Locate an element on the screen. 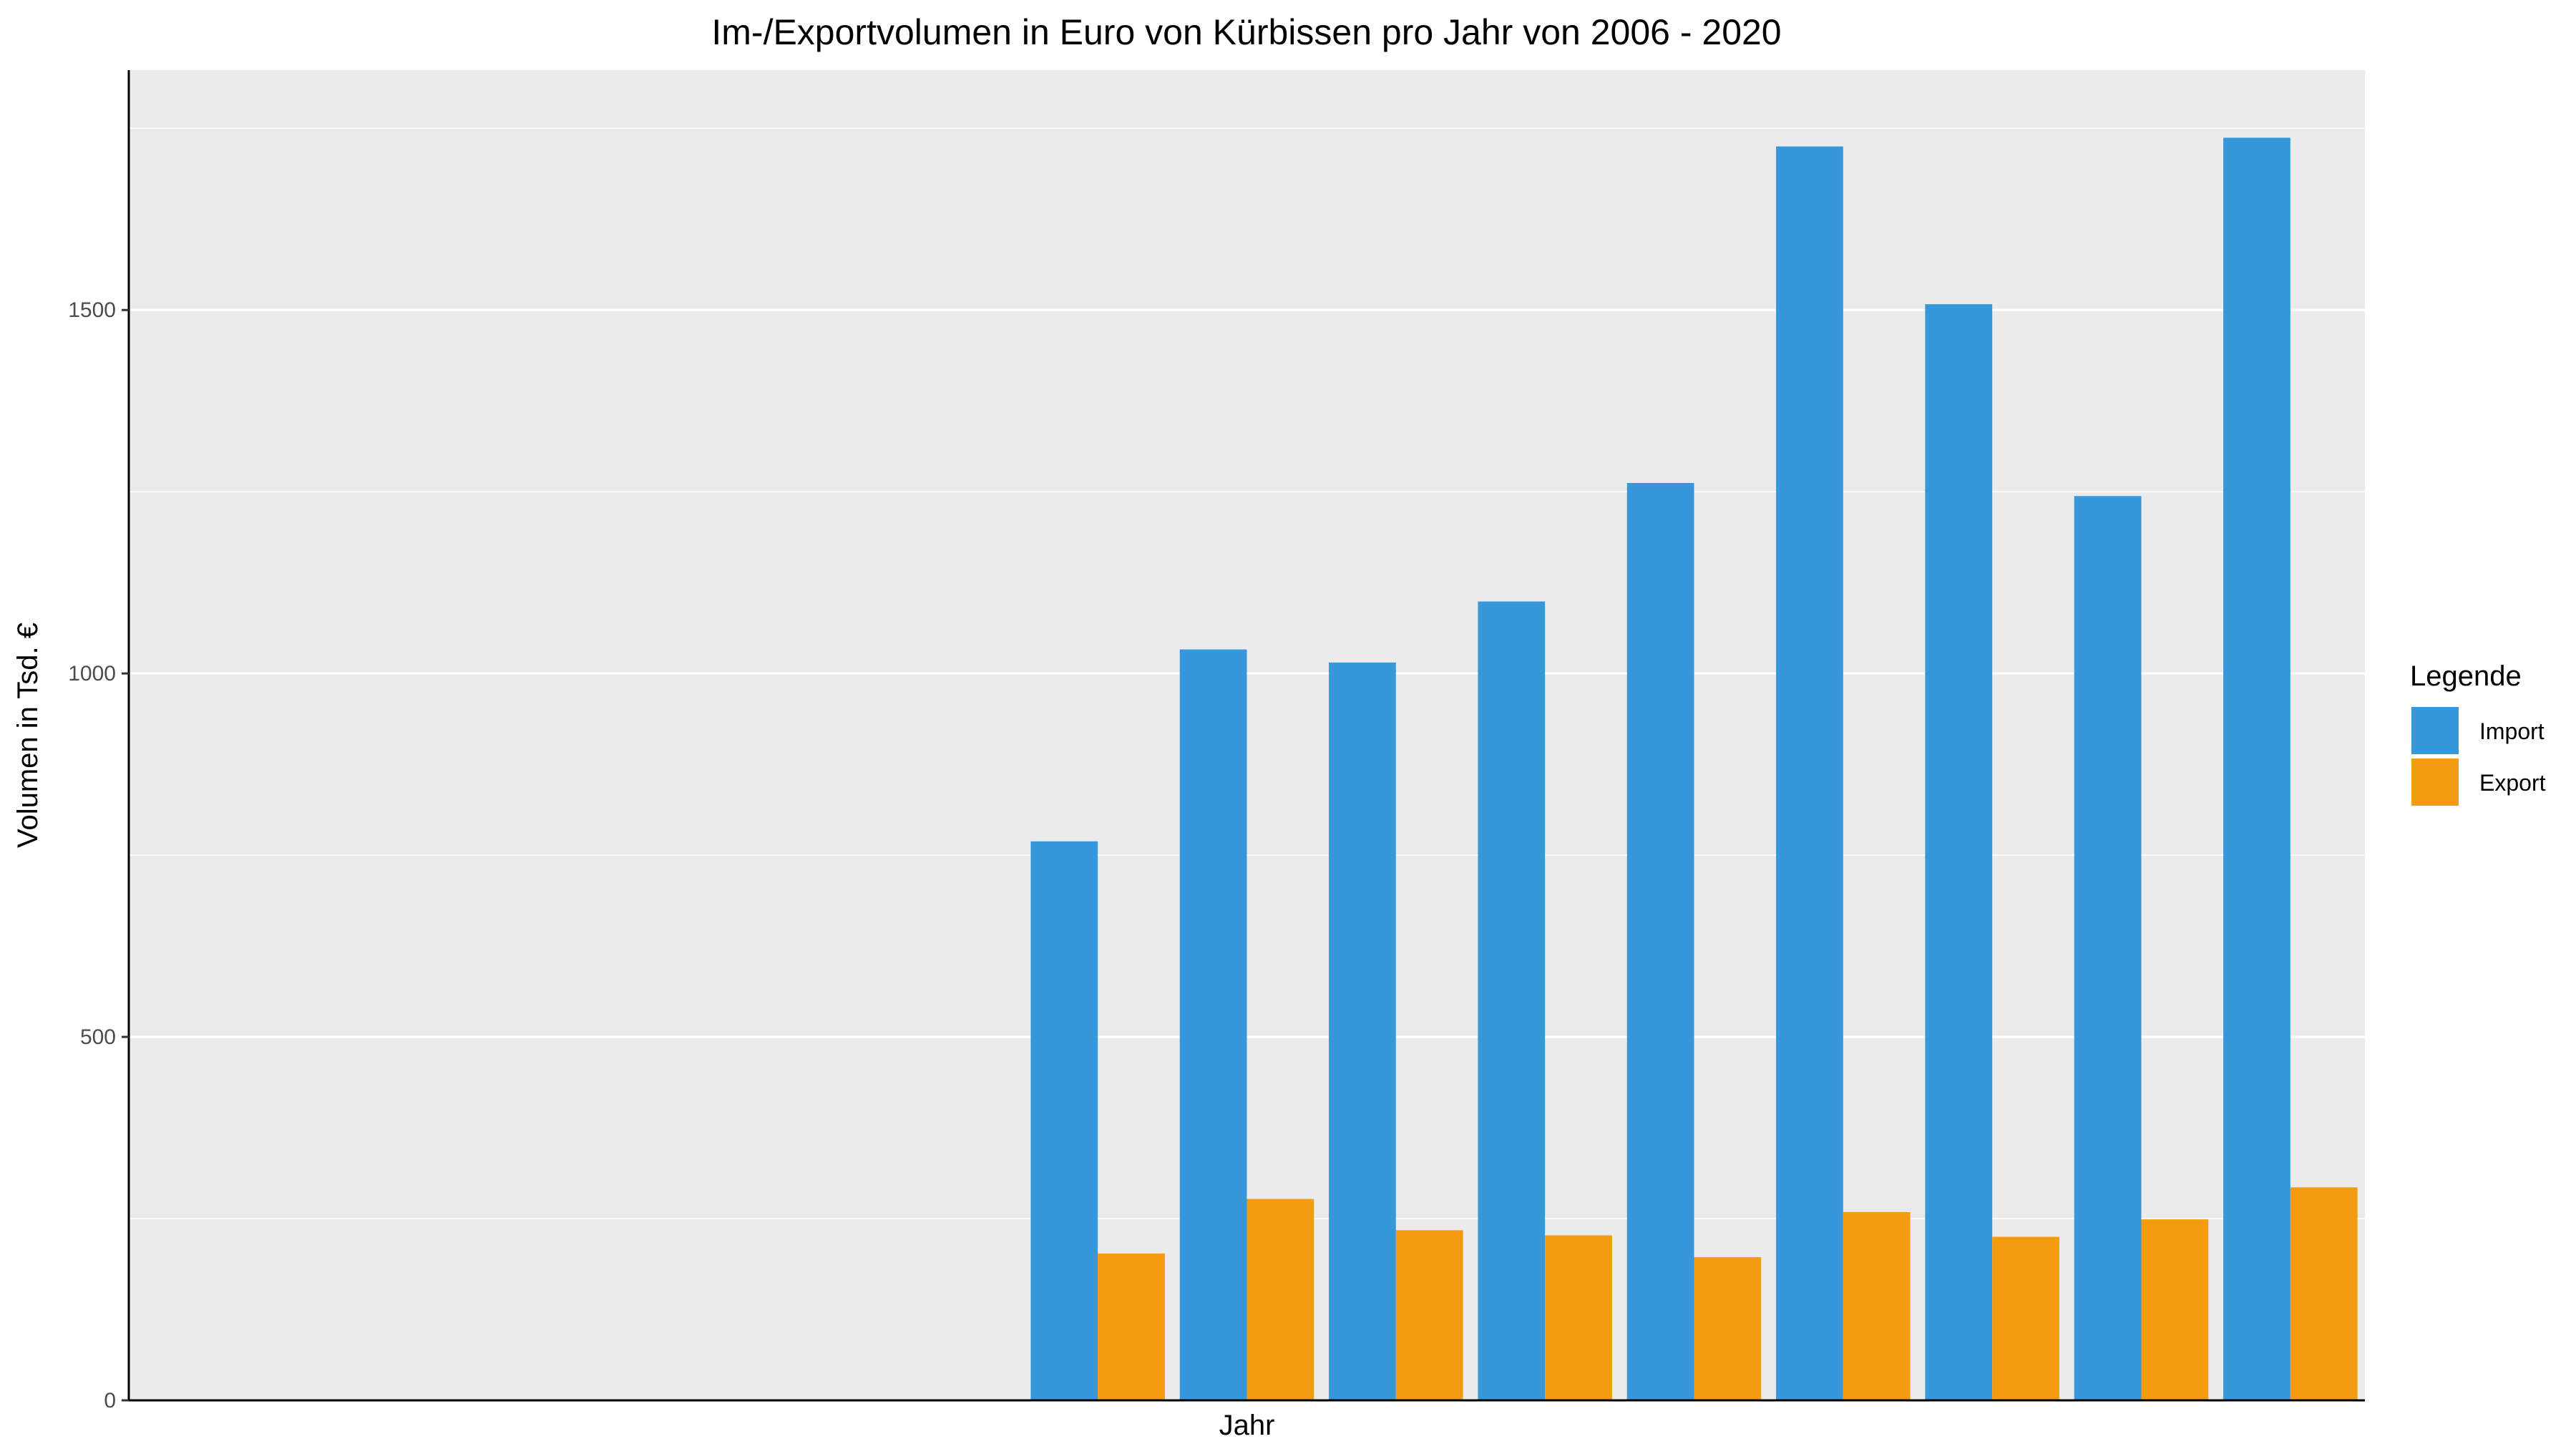 Image resolution: width=2576 pixels, height=1449 pixels. y-axis-title: Volumen in Tsd. € is located at coordinates (28, 735).